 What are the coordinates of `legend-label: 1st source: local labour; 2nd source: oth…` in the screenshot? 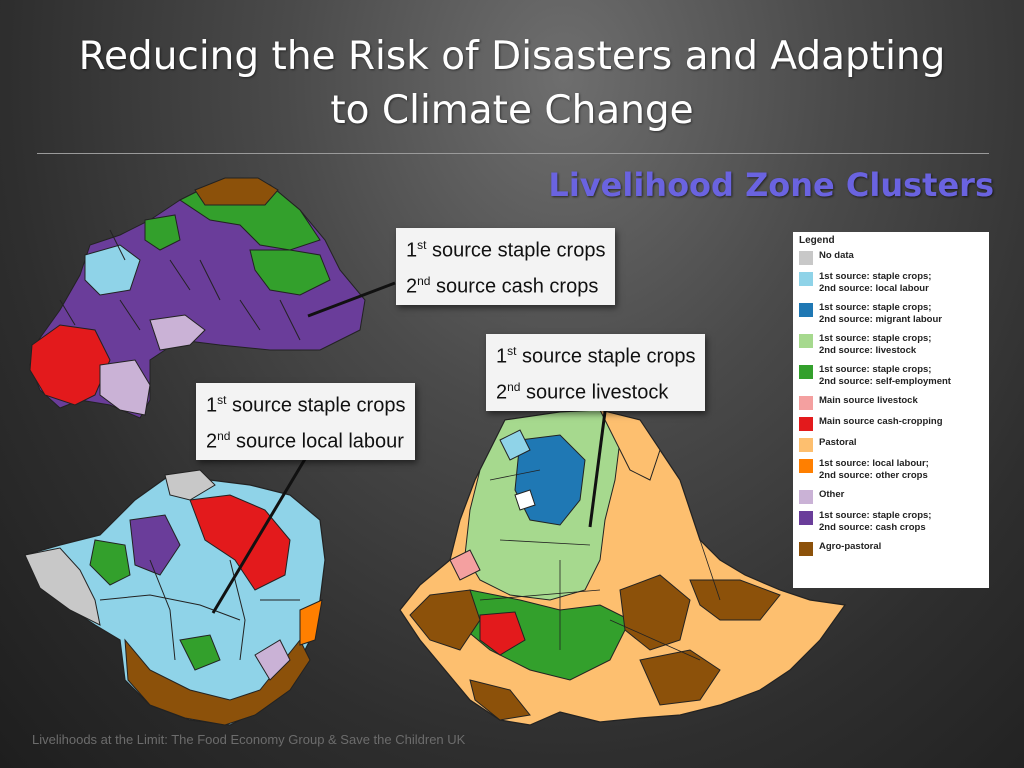 It's located at (874, 469).